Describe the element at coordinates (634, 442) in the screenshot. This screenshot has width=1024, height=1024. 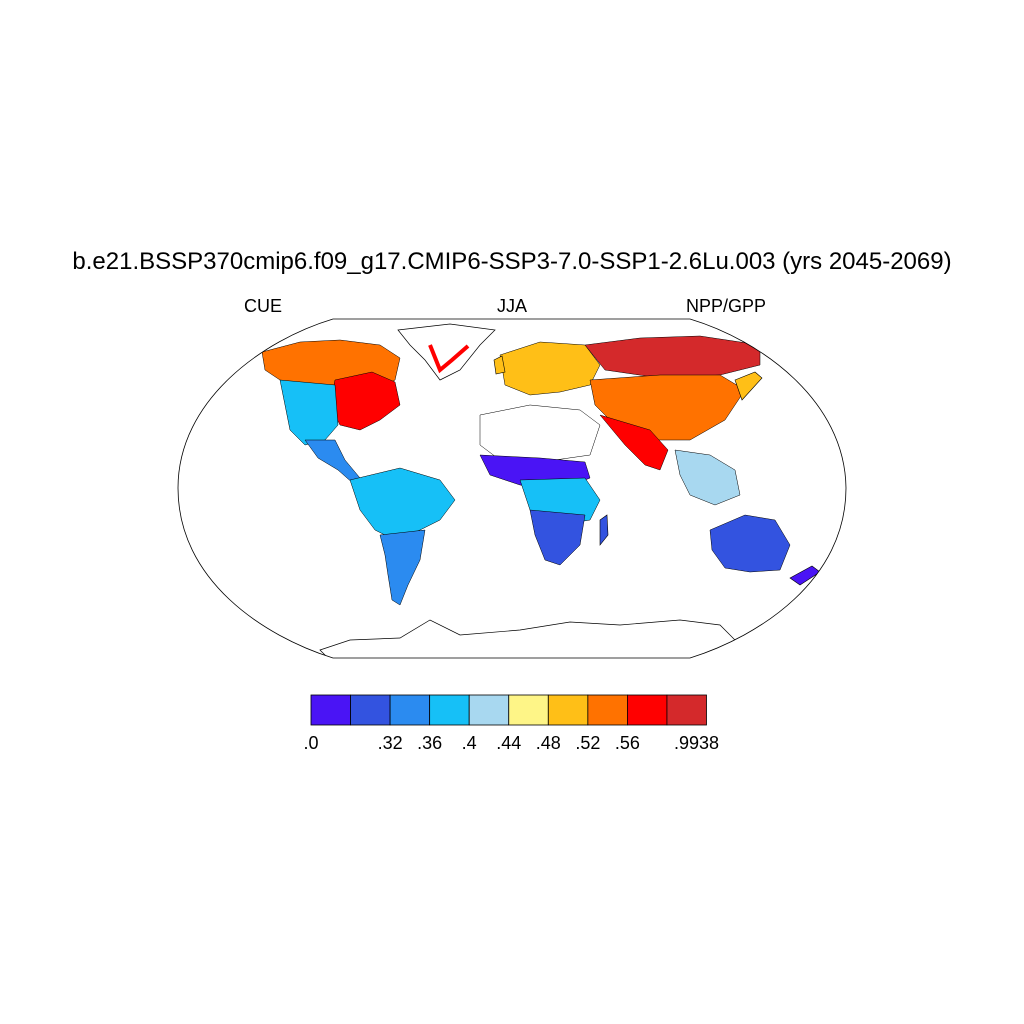
I see `region-south-asia` at that location.